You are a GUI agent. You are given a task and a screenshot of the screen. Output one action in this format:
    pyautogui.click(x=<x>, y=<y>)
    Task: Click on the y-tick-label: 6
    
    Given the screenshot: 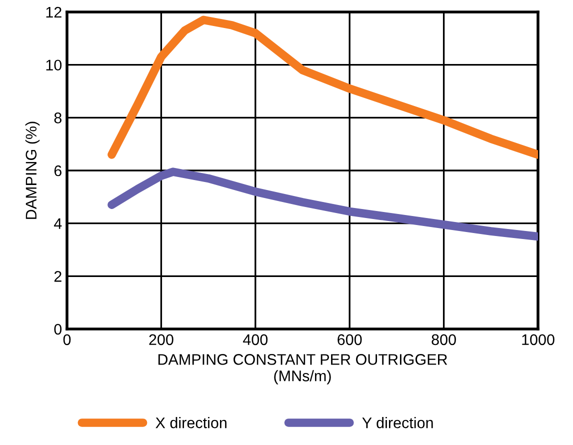 What is the action you would take?
    pyautogui.click(x=58, y=170)
    